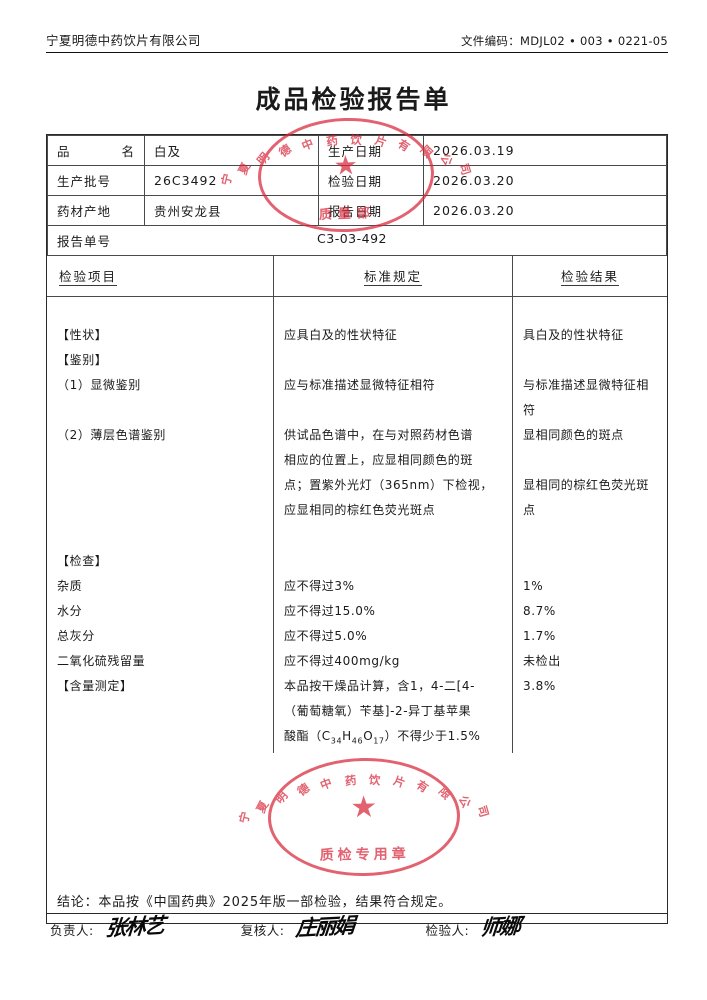  What do you see at coordinates (589, 473) in the screenshot?
I see `ident2-result: 显相同颜色的斑点 显相同的棕红色荧光斑点` at bounding box center [589, 473].